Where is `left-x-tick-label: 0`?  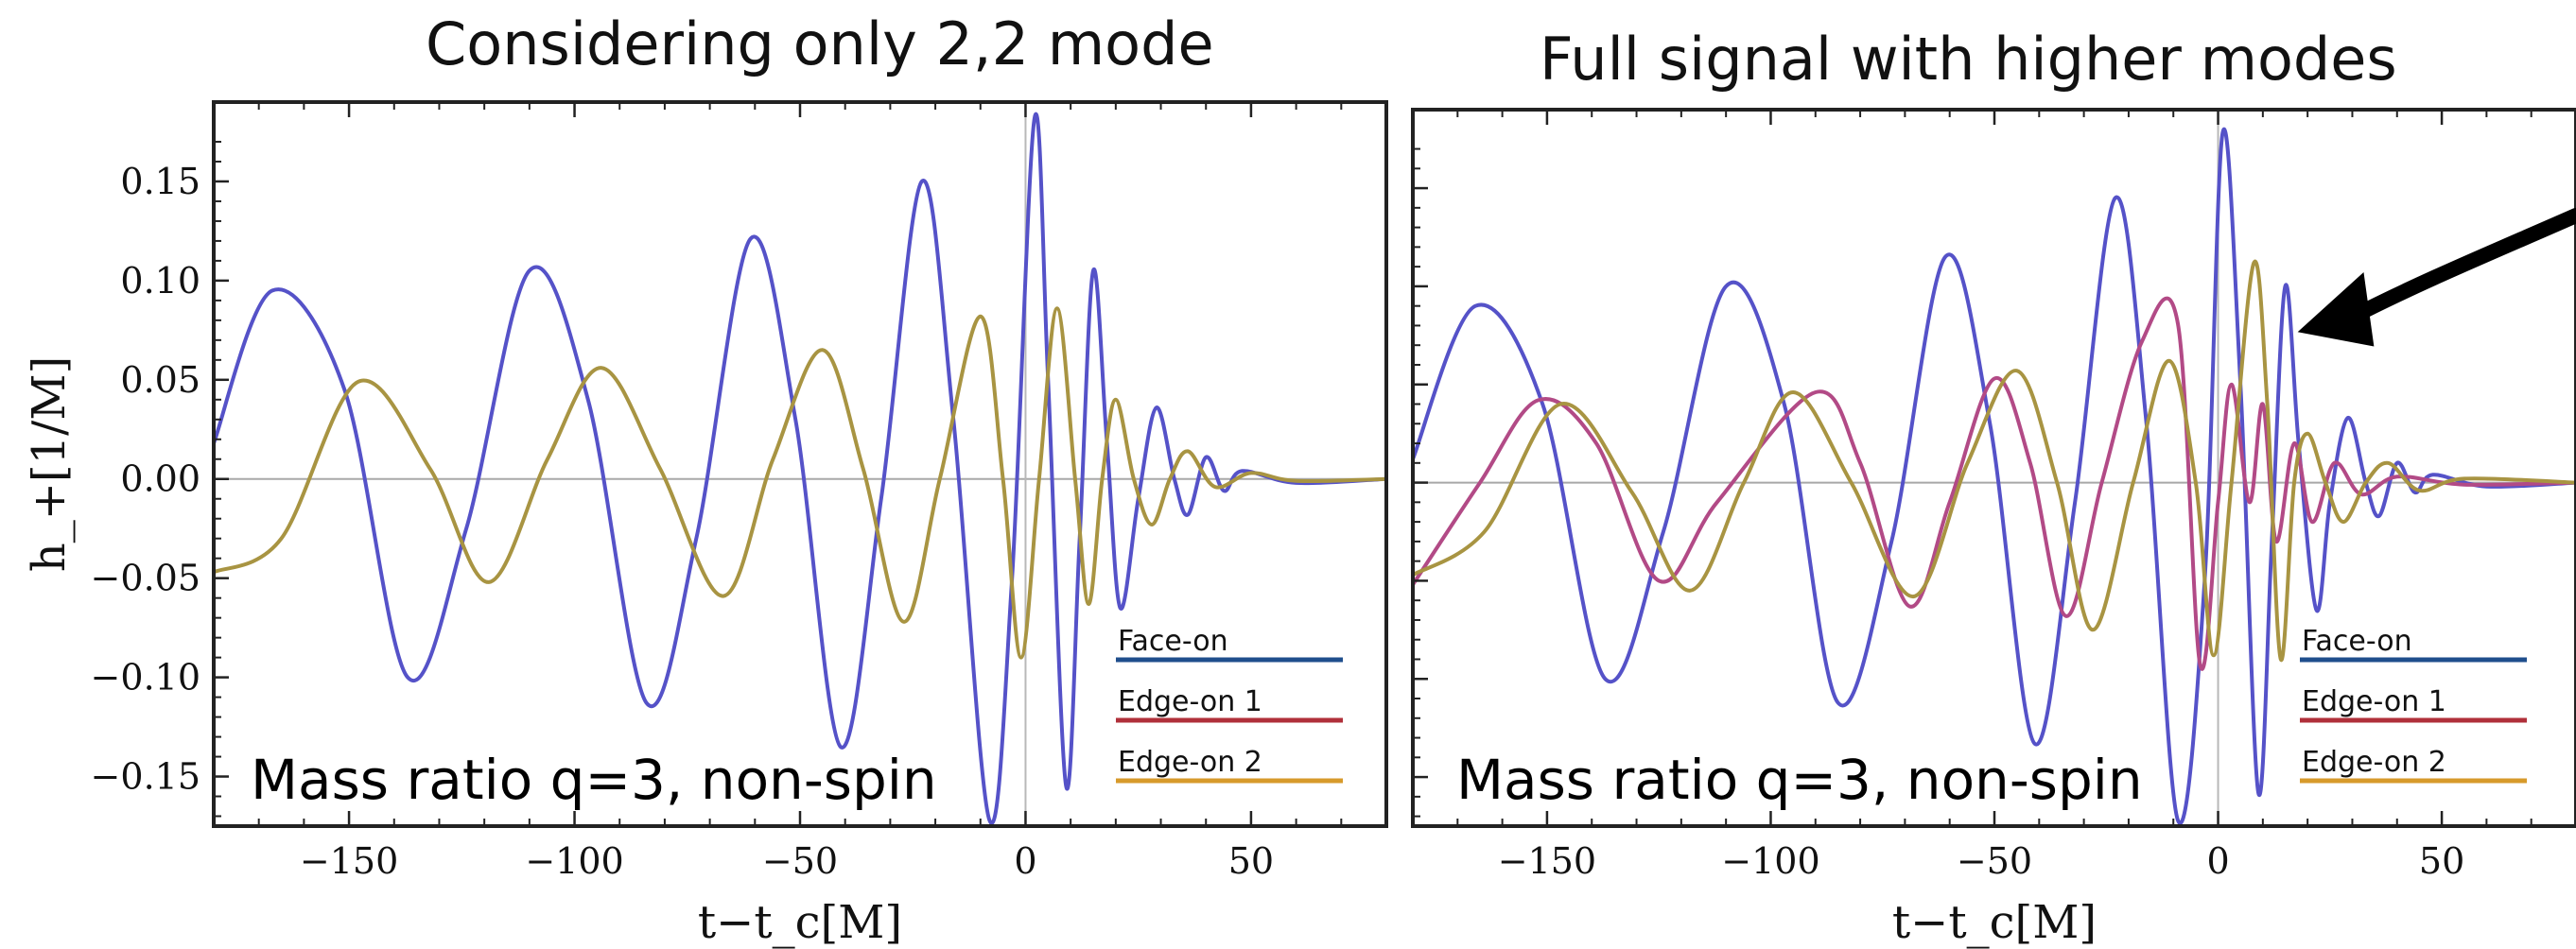
left-x-tick-label: 0 is located at coordinates (1025, 861).